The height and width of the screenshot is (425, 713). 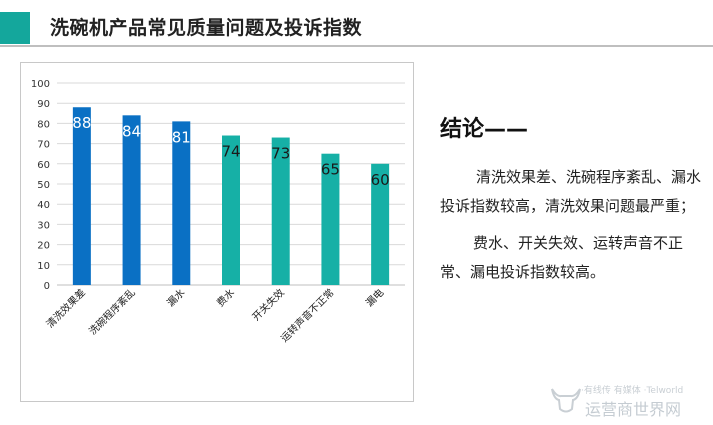 What do you see at coordinates (571, 191) in the screenshot?
I see `conclusion-paragraph-1: 清洗效果差、洗碗程序紊乱、漏水投诉指数较高，清洗效果问题最严重；` at bounding box center [571, 191].